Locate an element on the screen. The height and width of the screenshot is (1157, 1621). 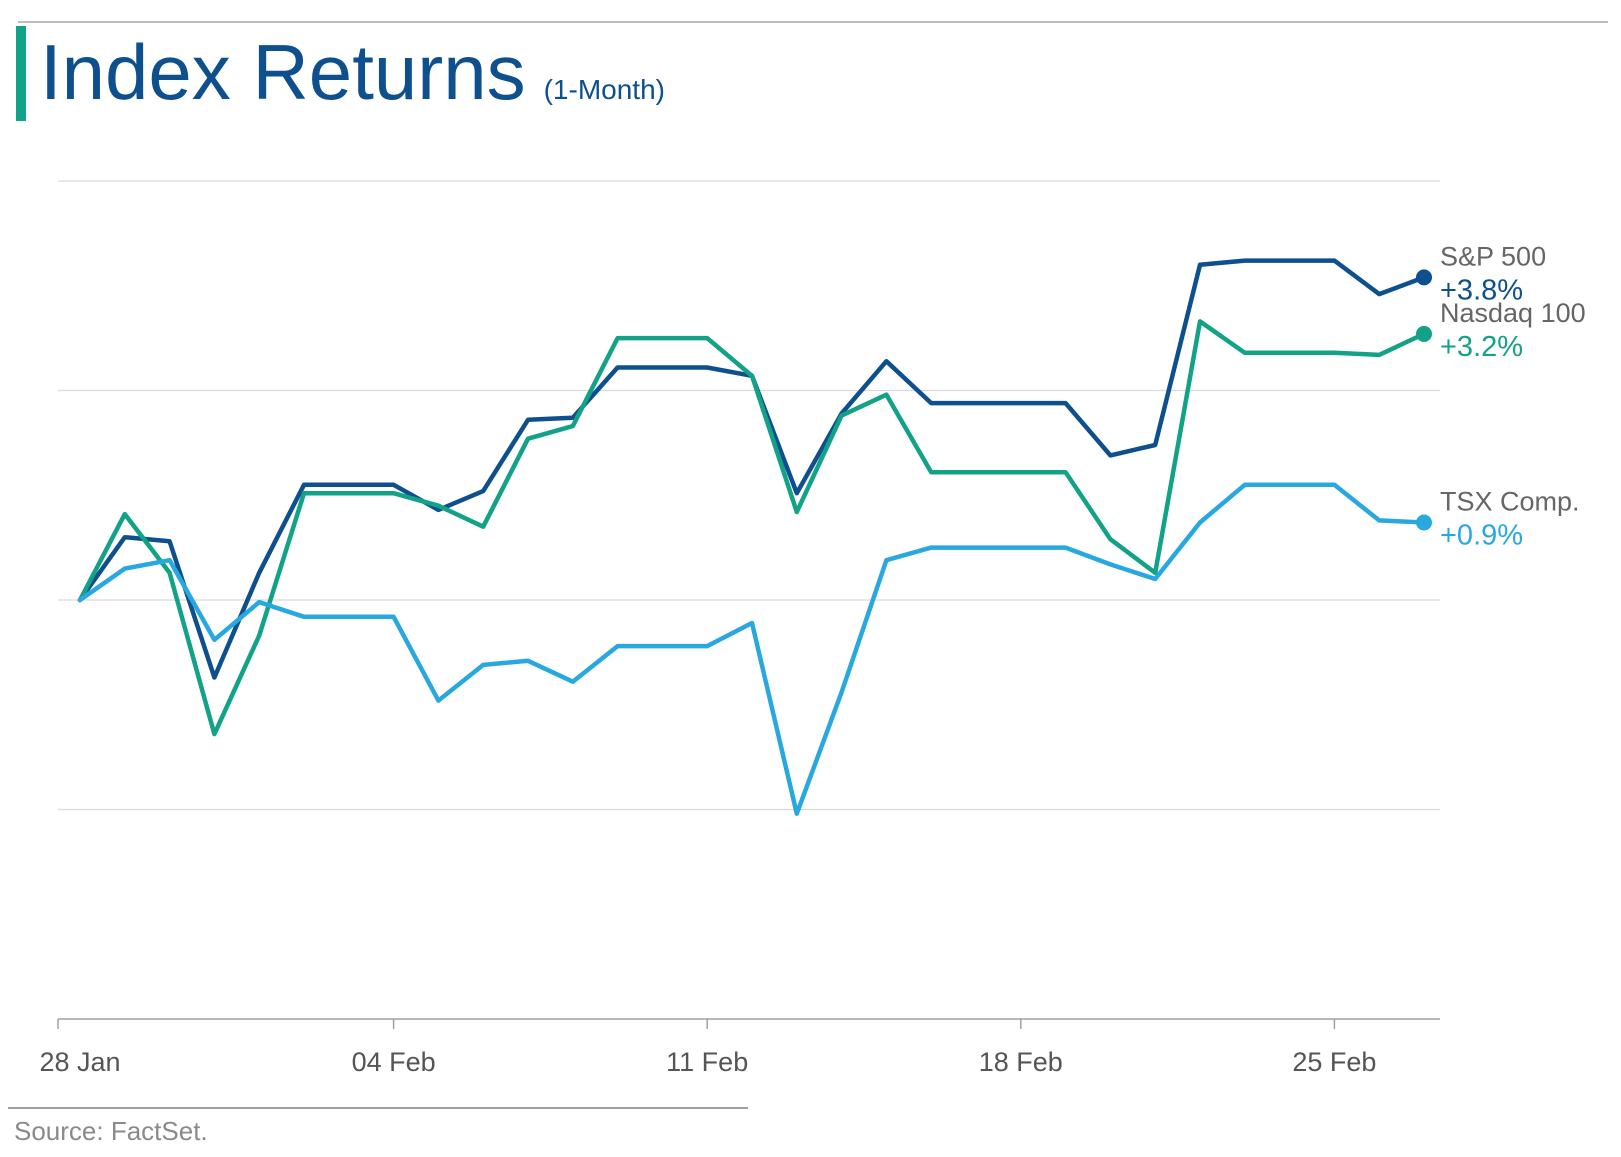
top-rule is located at coordinates (813, 22).